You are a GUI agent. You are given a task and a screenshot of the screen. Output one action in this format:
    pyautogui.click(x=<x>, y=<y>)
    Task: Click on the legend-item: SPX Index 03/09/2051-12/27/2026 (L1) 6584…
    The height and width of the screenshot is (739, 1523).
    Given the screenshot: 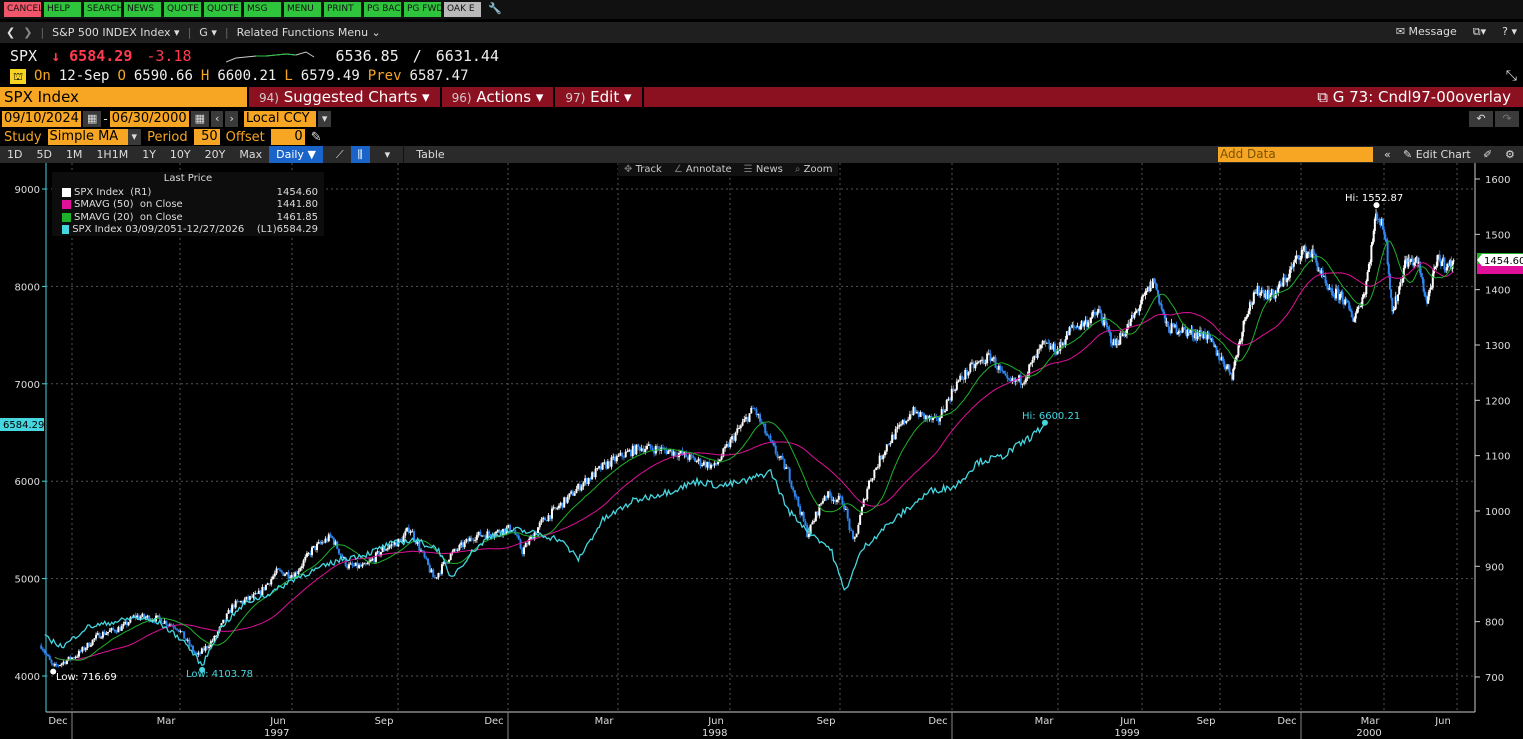 What is the action you would take?
    pyautogui.click(x=188, y=230)
    